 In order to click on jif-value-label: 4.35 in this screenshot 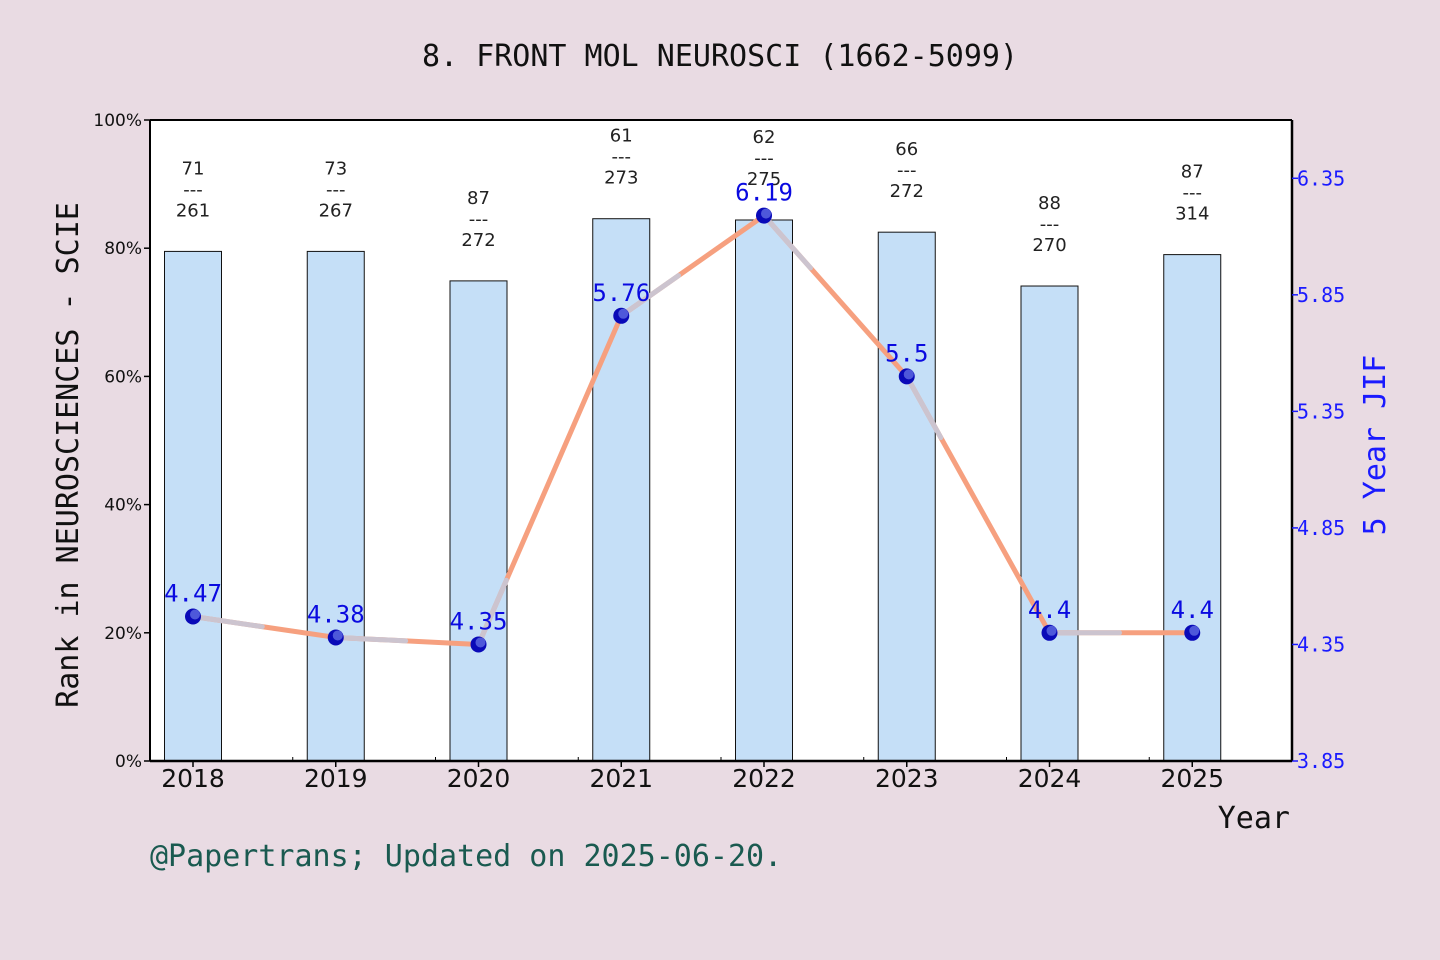, I will do `click(479, 621)`.